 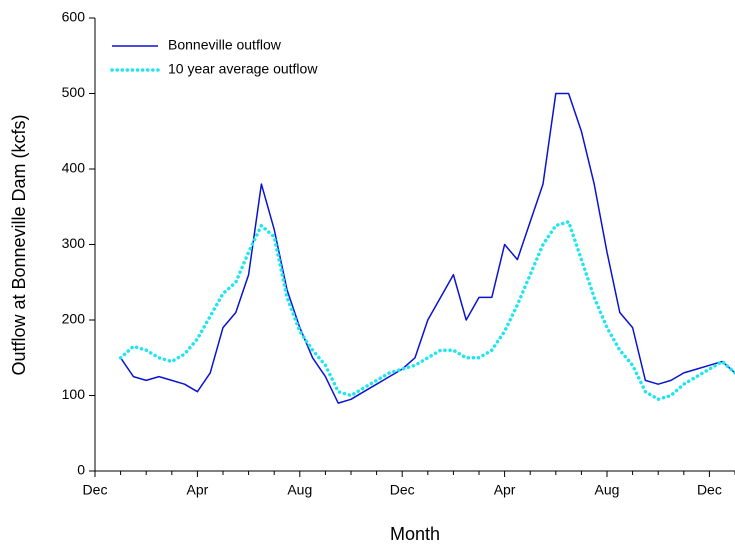 What do you see at coordinates (81, 470) in the screenshot?
I see `y-tick-label: 0` at bounding box center [81, 470].